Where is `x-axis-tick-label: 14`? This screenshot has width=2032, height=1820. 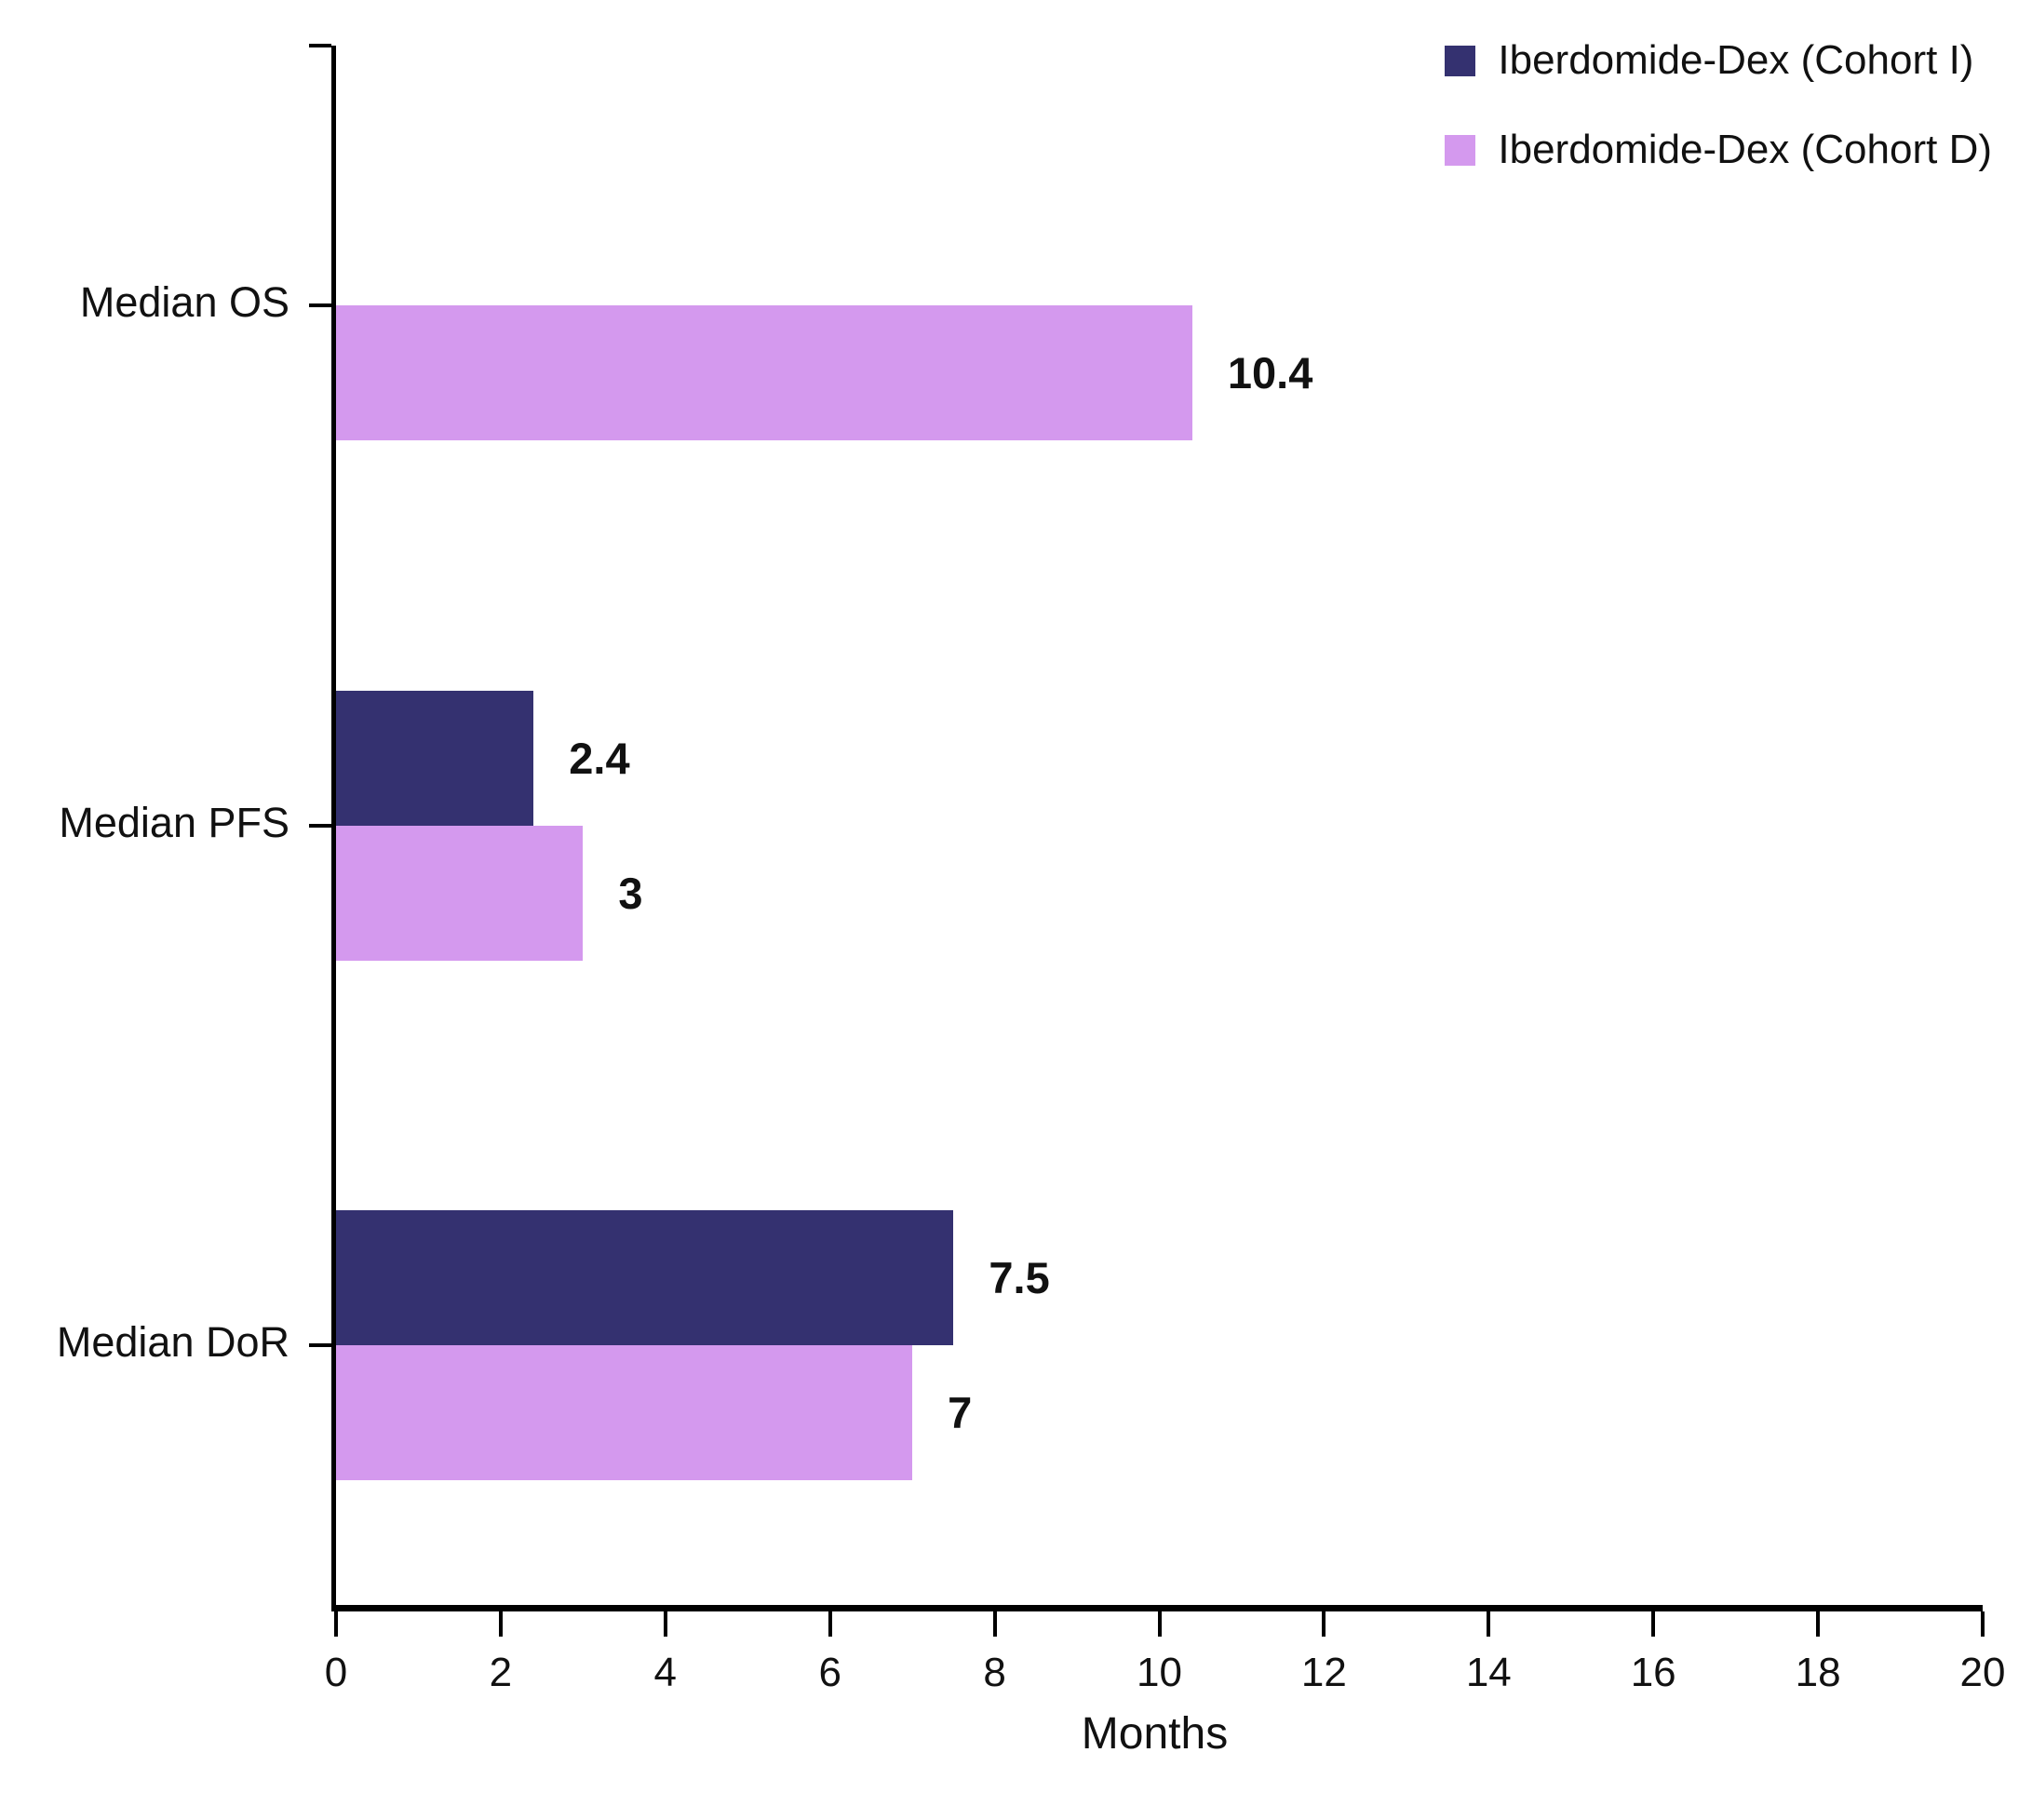 x-axis-tick-label: 14 is located at coordinates (1488, 1672).